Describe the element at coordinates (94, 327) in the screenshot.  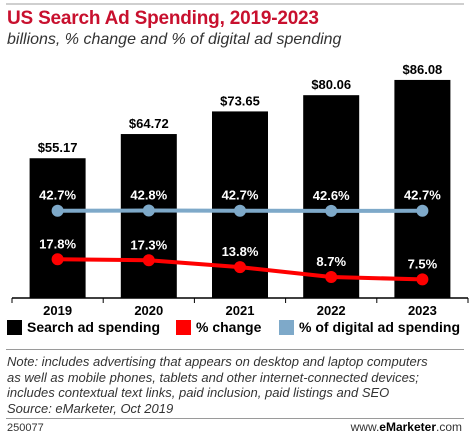
I see `legend-label: Search ad spending` at that location.